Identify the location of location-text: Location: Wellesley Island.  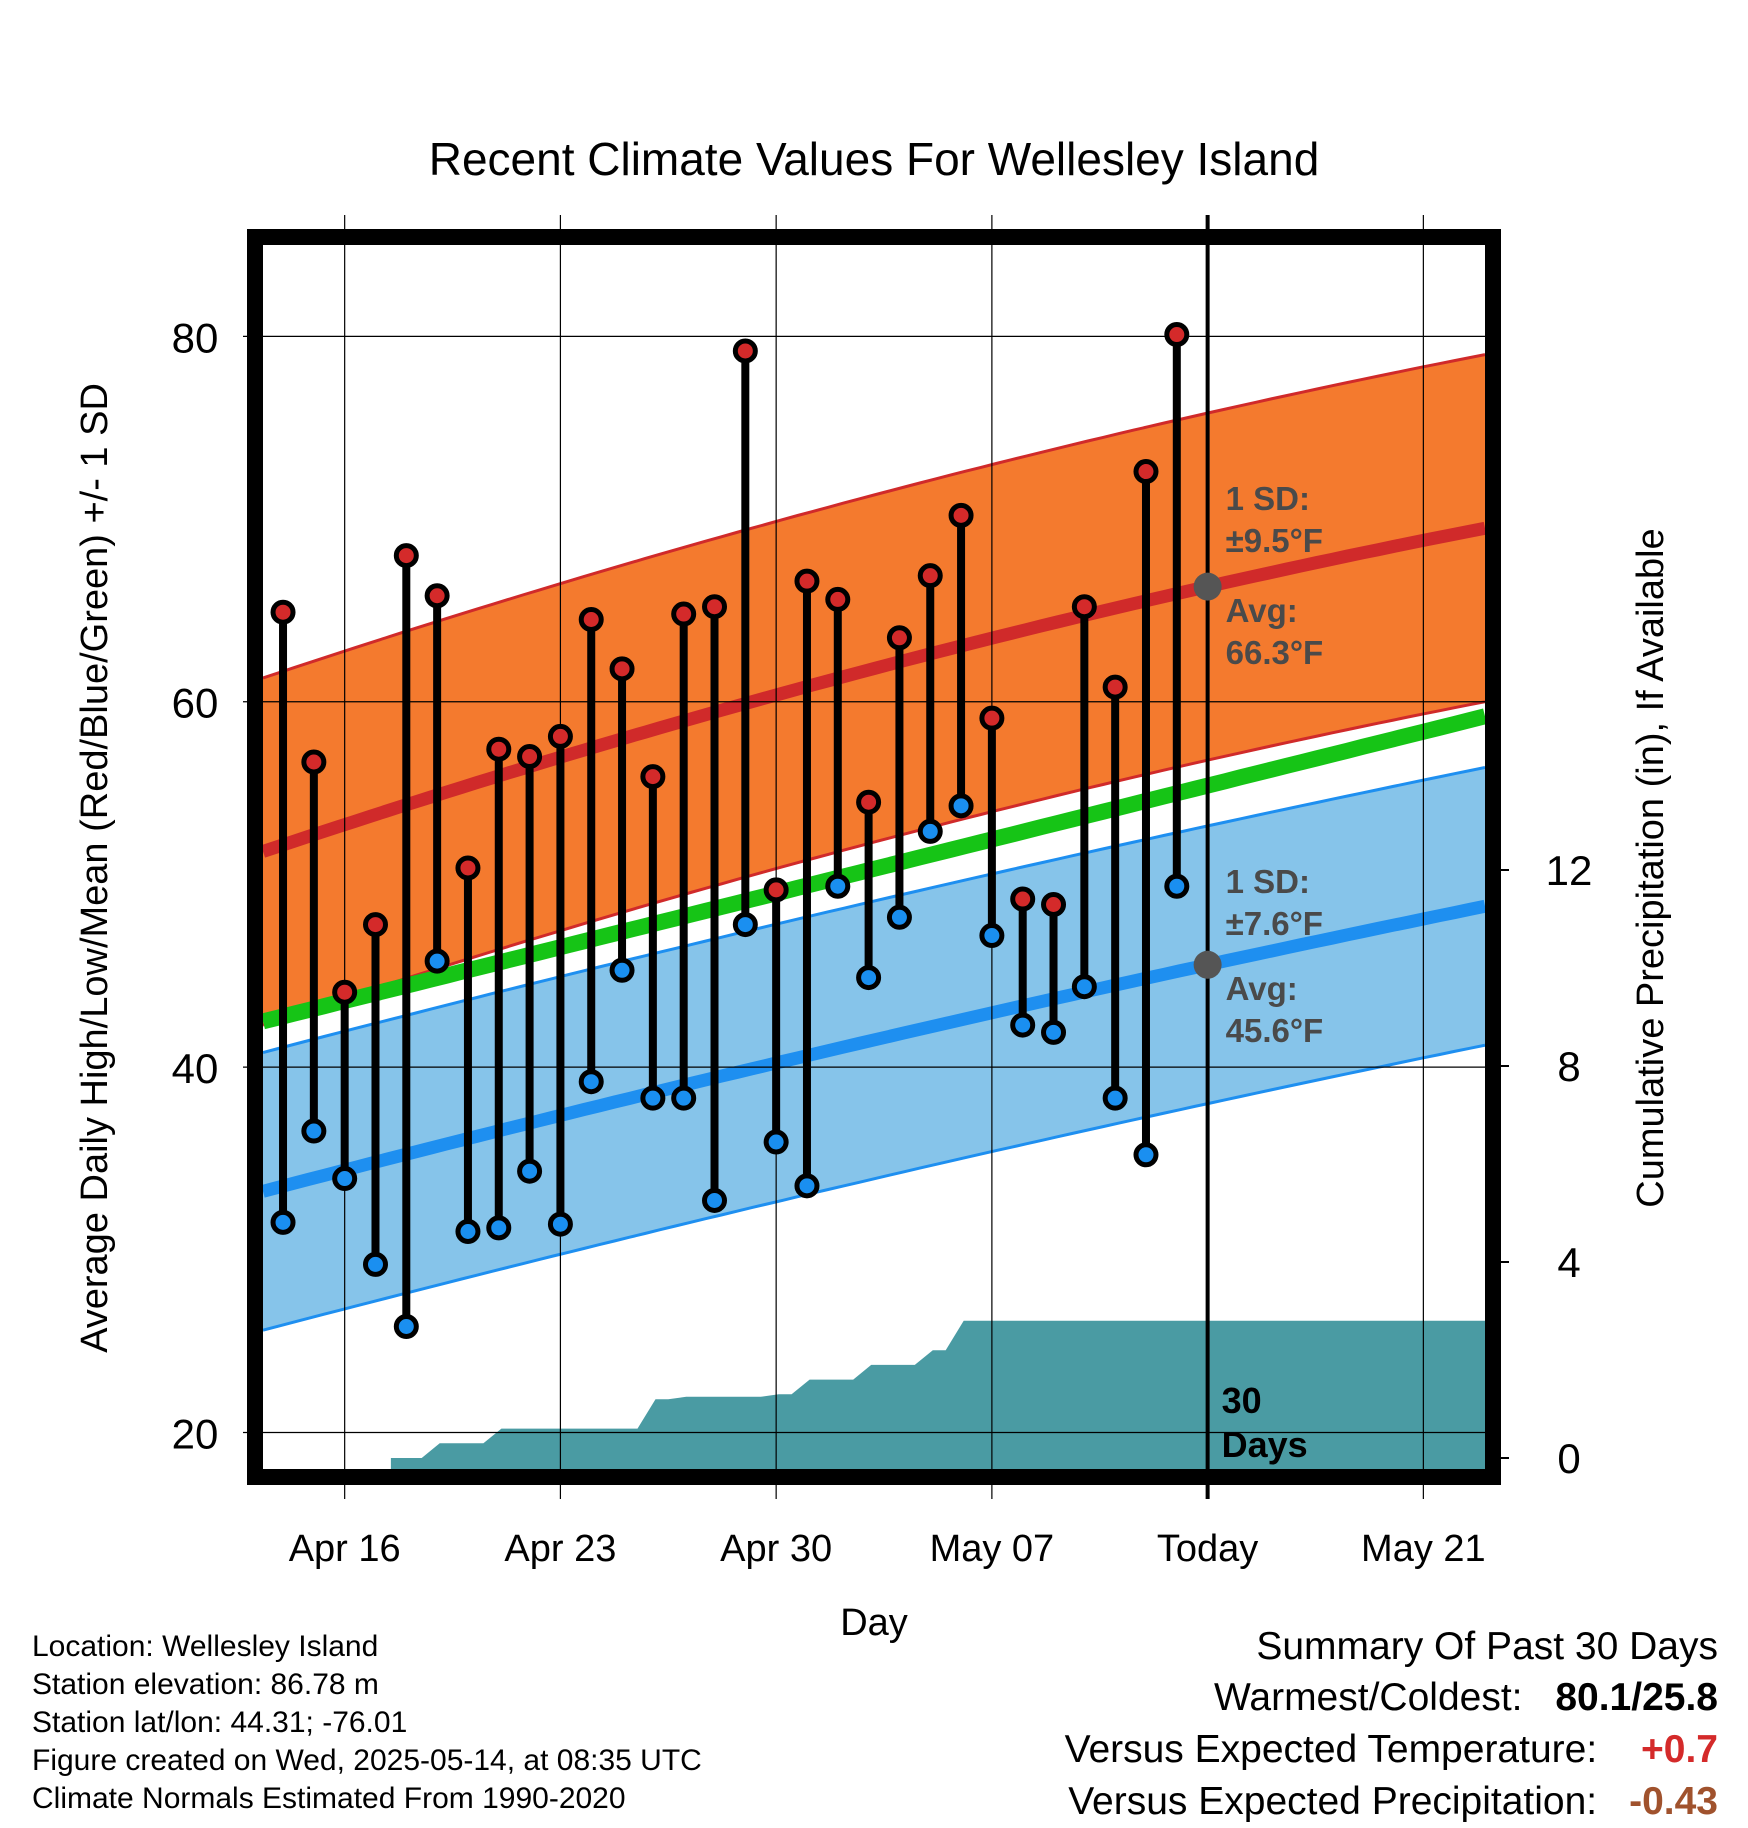
(205, 1646).